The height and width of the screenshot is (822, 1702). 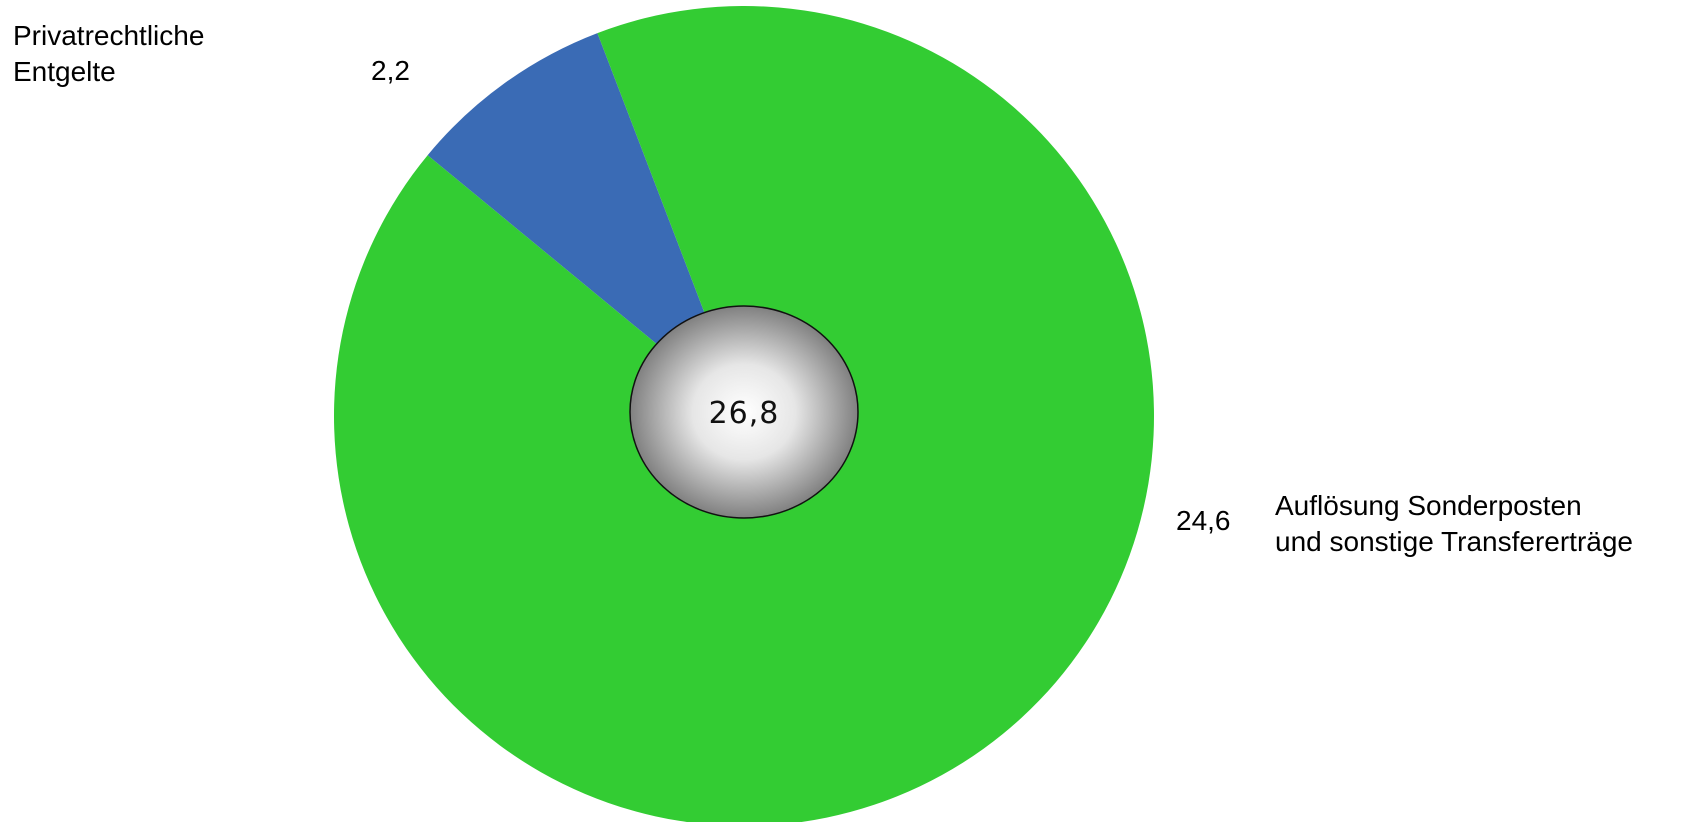 What do you see at coordinates (1203, 520) in the screenshot?
I see `slice-value-aufloesung: 24,6` at bounding box center [1203, 520].